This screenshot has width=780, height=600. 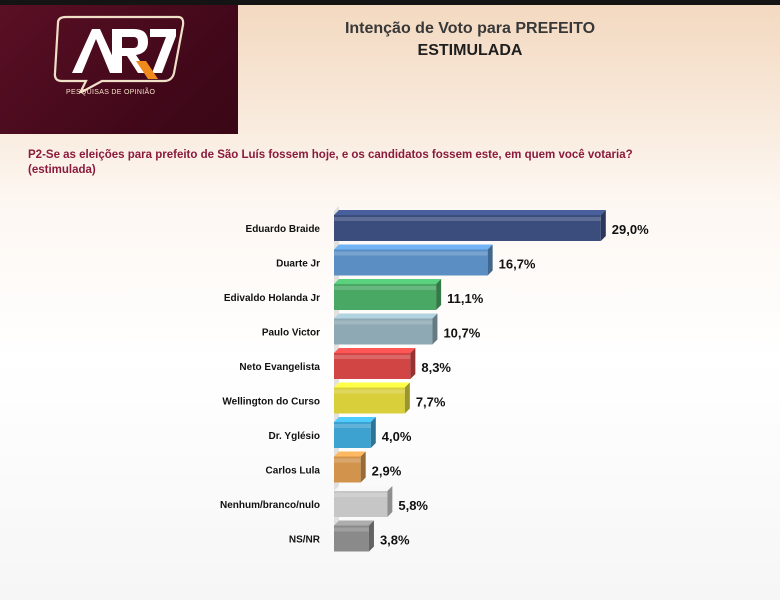 I want to click on value-label: 8,3%, so click(x=436, y=367).